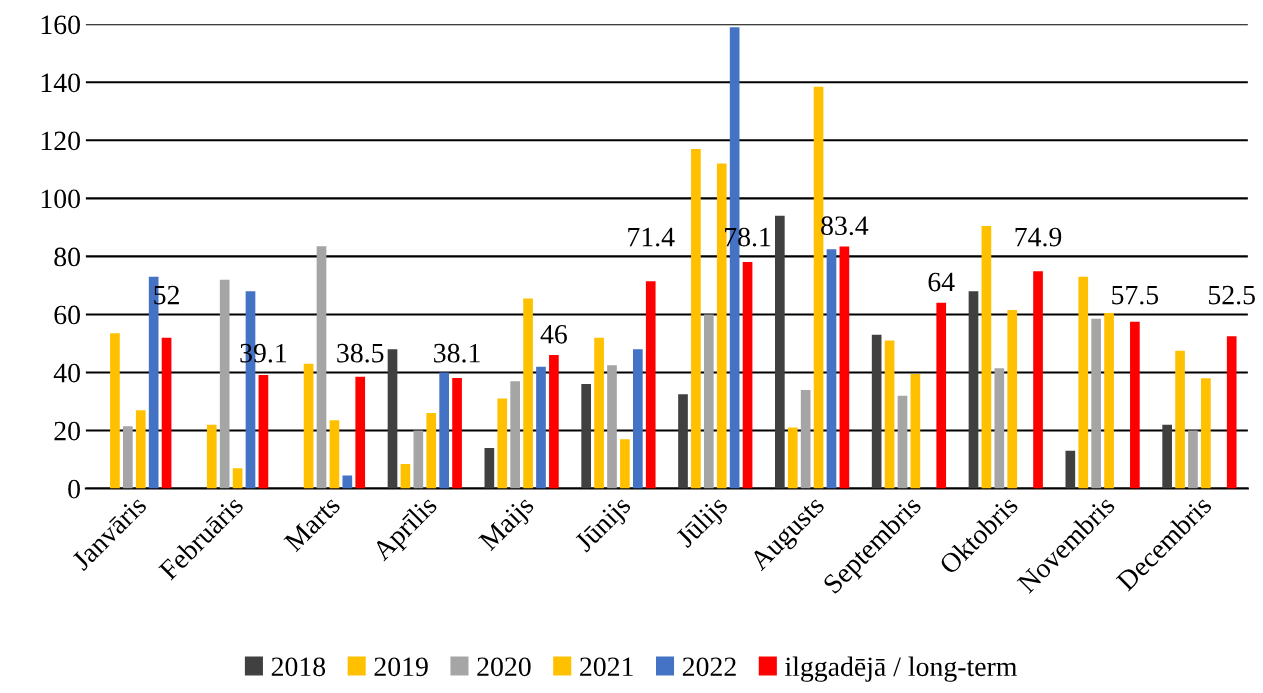  I want to click on y-tick-label: 100, so click(60, 199).